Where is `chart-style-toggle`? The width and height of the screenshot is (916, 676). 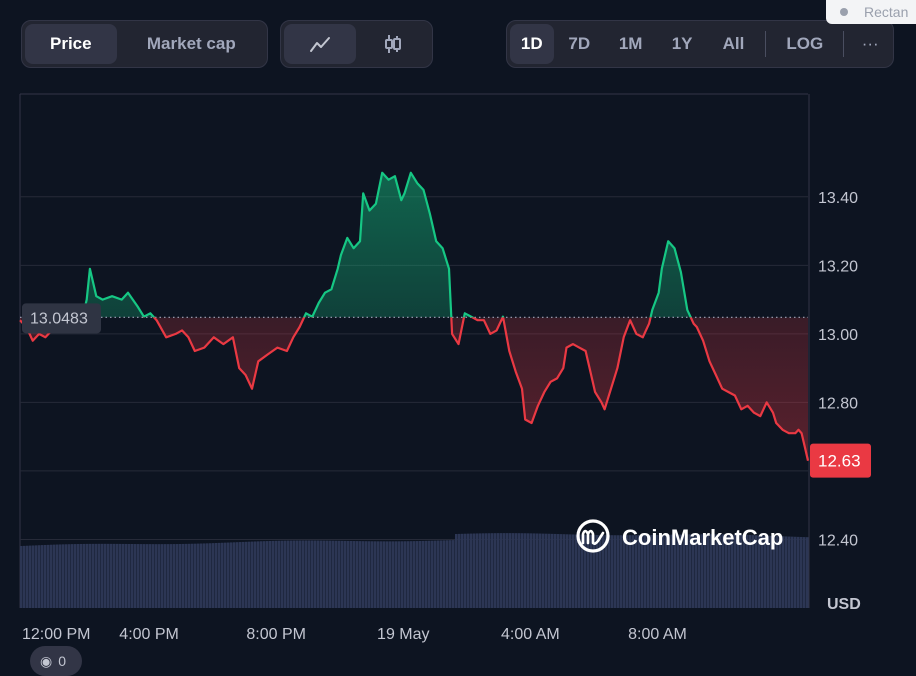 chart-style-toggle is located at coordinates (356, 44).